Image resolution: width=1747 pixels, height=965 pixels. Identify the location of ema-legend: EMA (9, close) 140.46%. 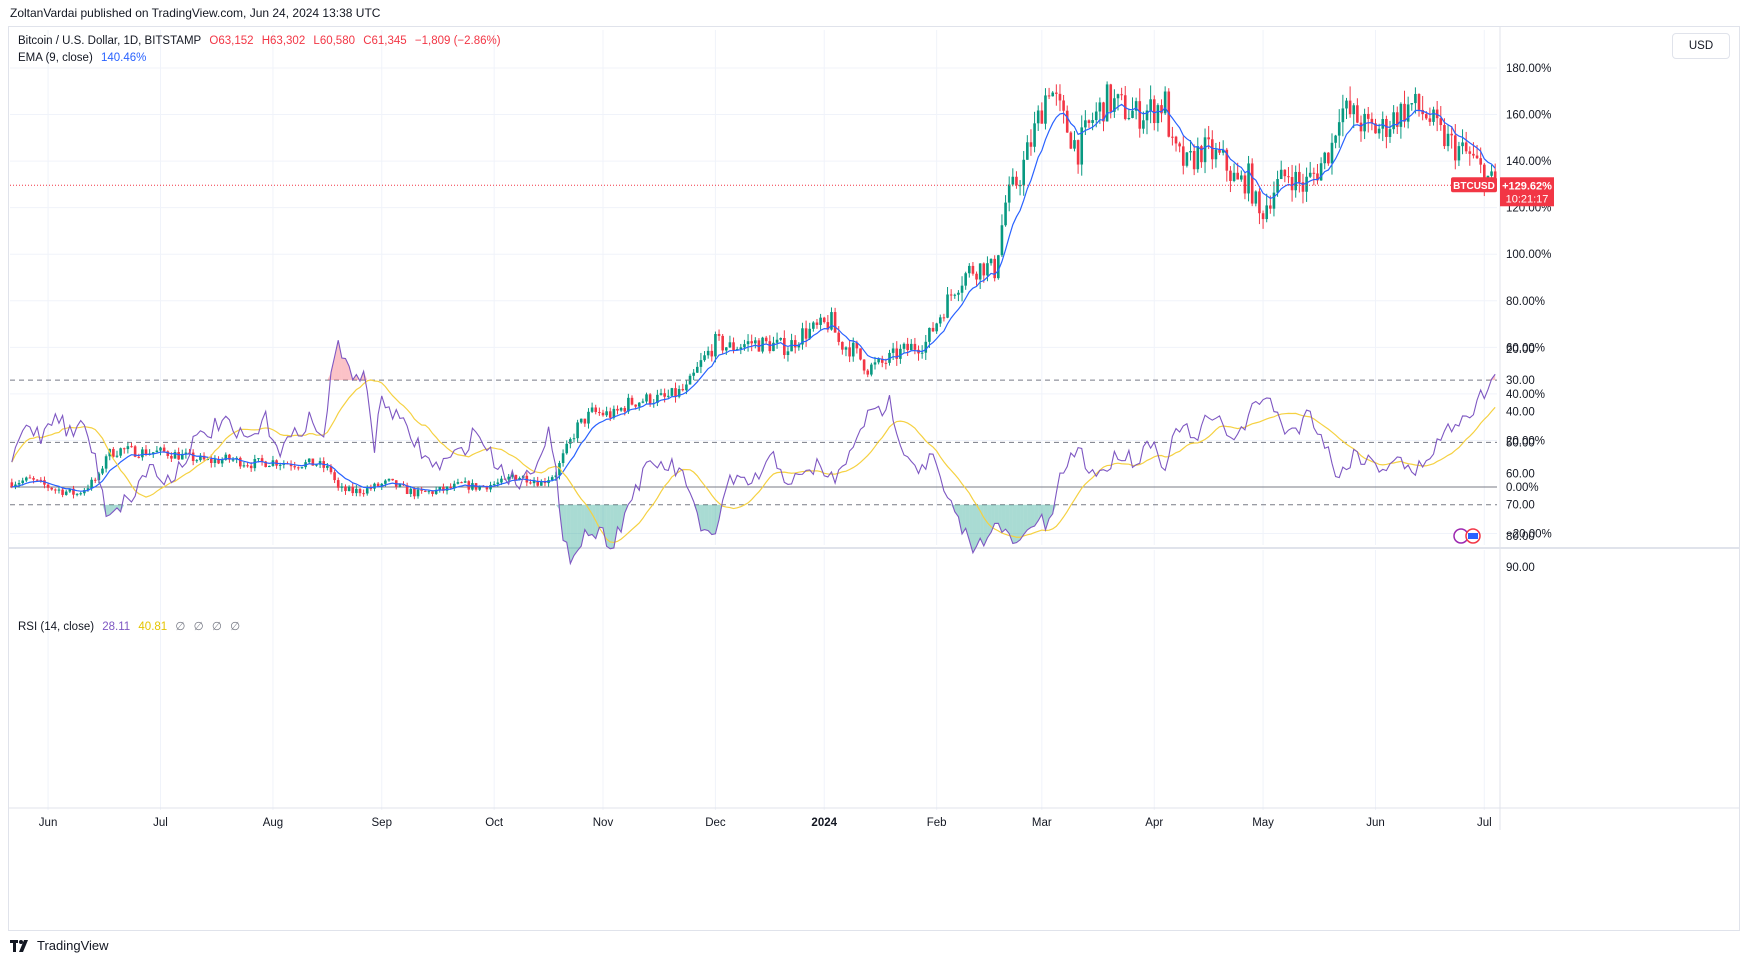
(84, 58).